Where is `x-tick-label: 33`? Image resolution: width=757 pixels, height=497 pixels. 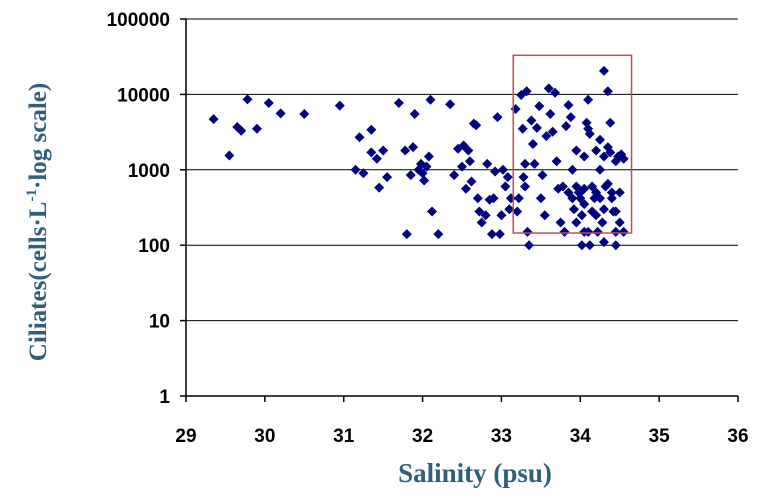
x-tick-label: 33 is located at coordinates (501, 436).